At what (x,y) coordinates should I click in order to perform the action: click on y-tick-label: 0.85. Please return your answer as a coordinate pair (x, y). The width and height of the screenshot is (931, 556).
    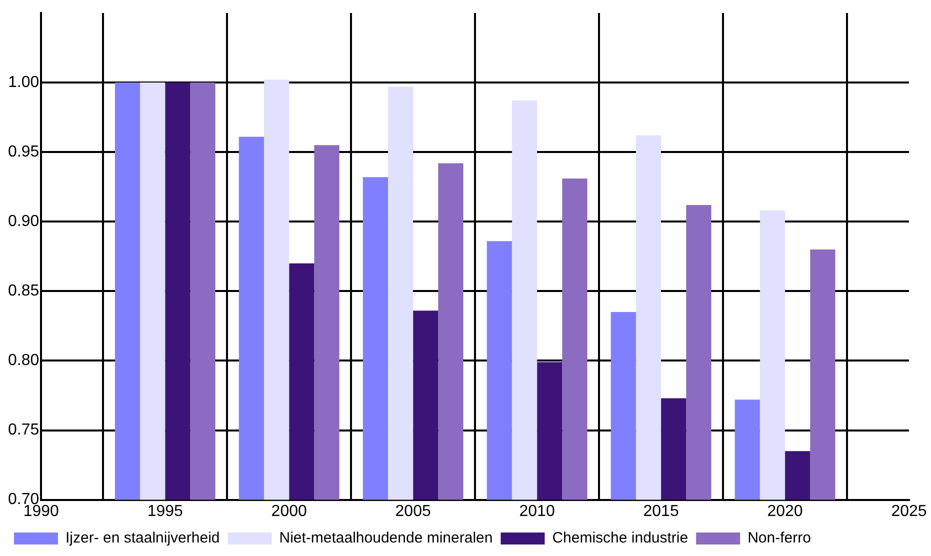
    Looking at the image, I should click on (24, 291).